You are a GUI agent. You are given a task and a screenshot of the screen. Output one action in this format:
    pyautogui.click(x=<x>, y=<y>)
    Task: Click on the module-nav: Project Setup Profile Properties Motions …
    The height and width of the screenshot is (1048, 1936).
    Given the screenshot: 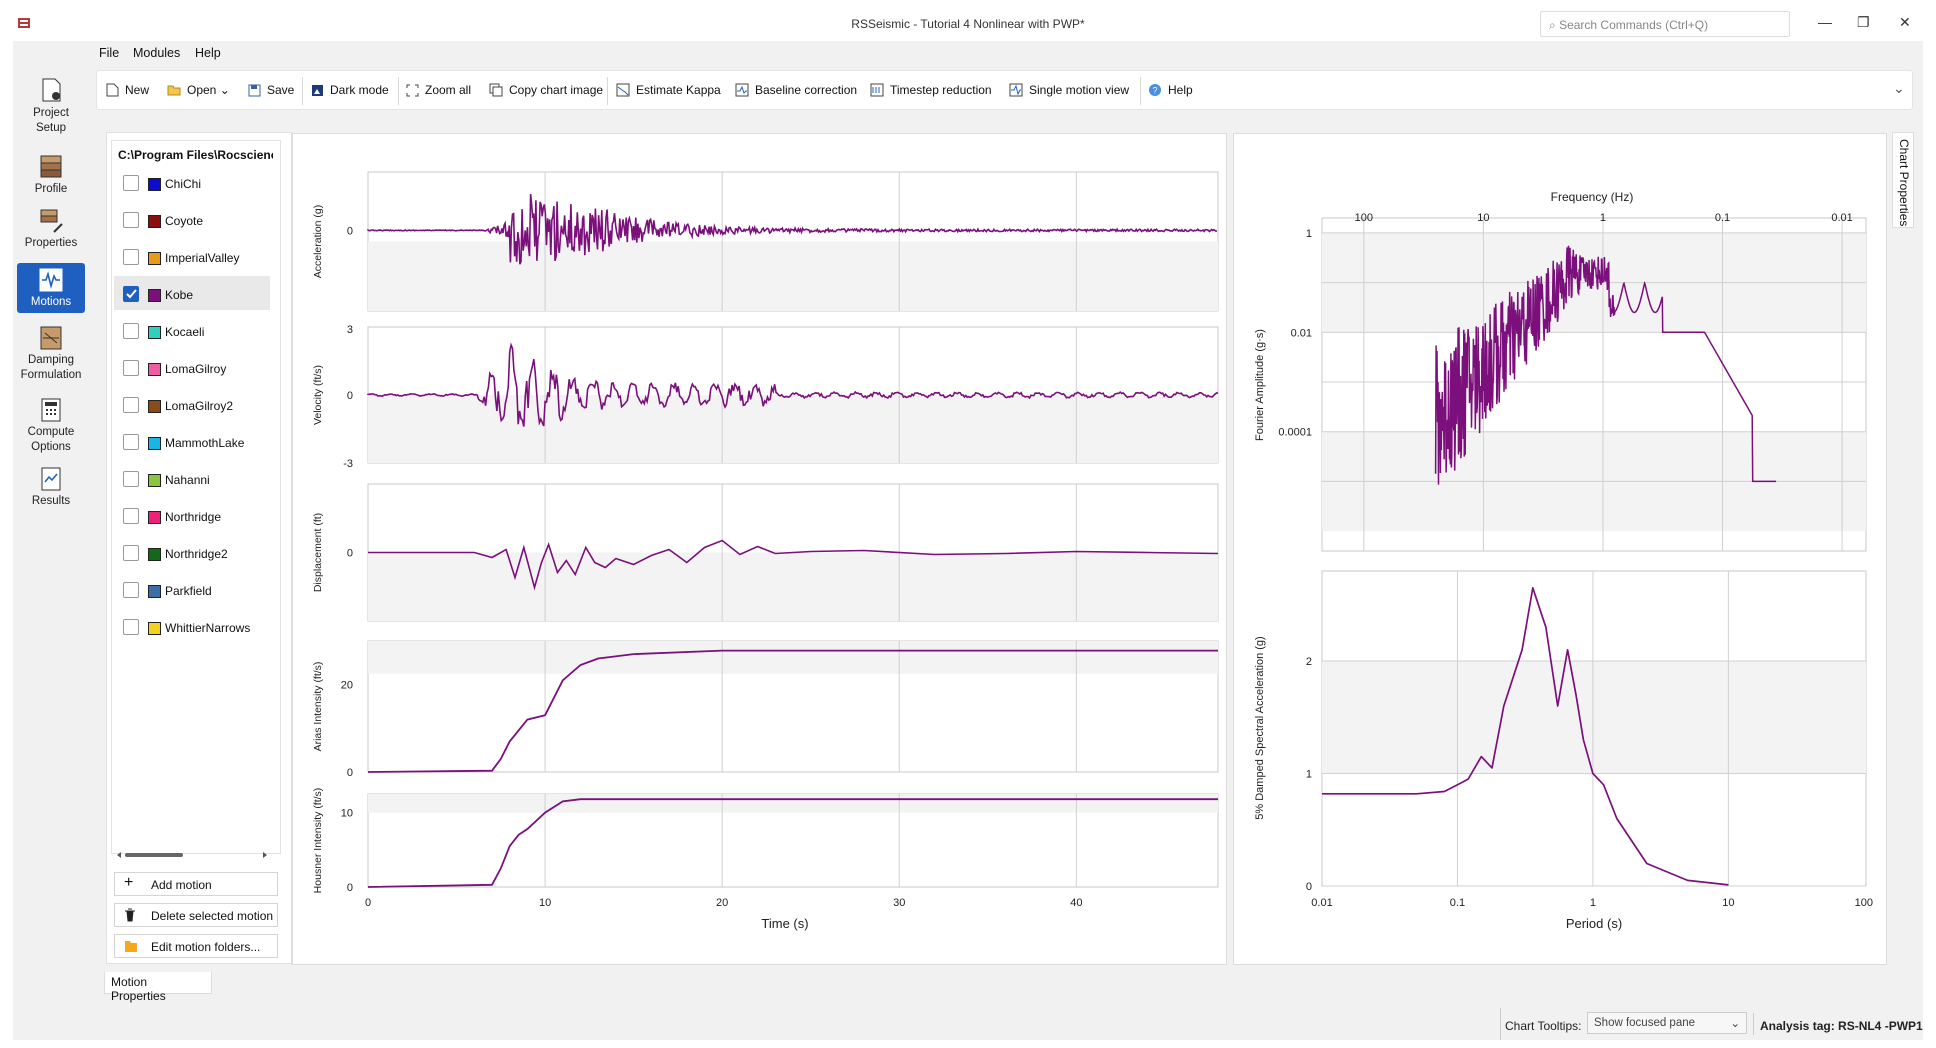 What is the action you would take?
    pyautogui.click(x=50, y=540)
    